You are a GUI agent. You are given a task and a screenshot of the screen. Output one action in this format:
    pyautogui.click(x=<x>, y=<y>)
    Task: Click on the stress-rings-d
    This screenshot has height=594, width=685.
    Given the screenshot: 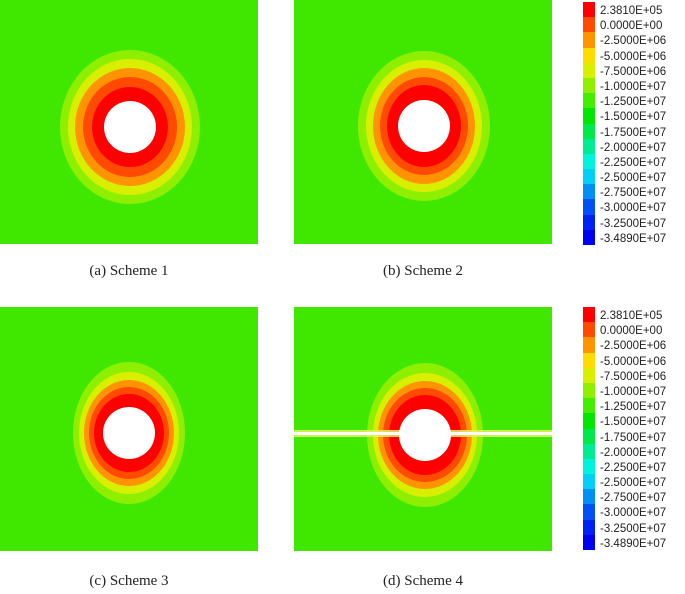 What is the action you would take?
    pyautogui.click(x=423, y=435)
    